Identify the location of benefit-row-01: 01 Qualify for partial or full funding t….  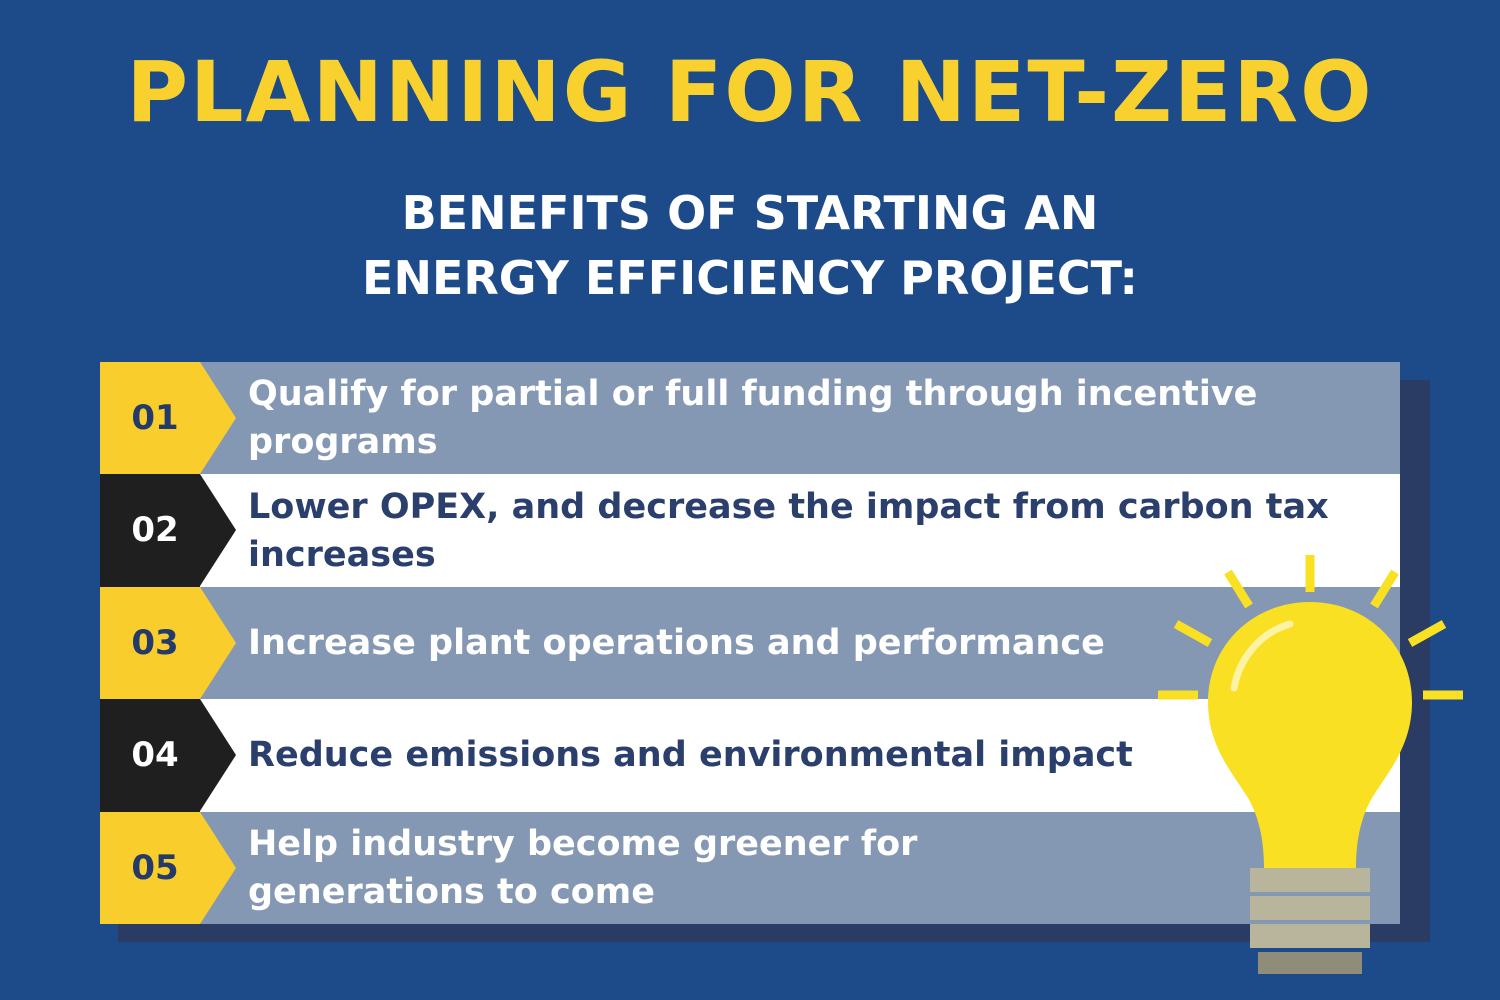
(750, 418).